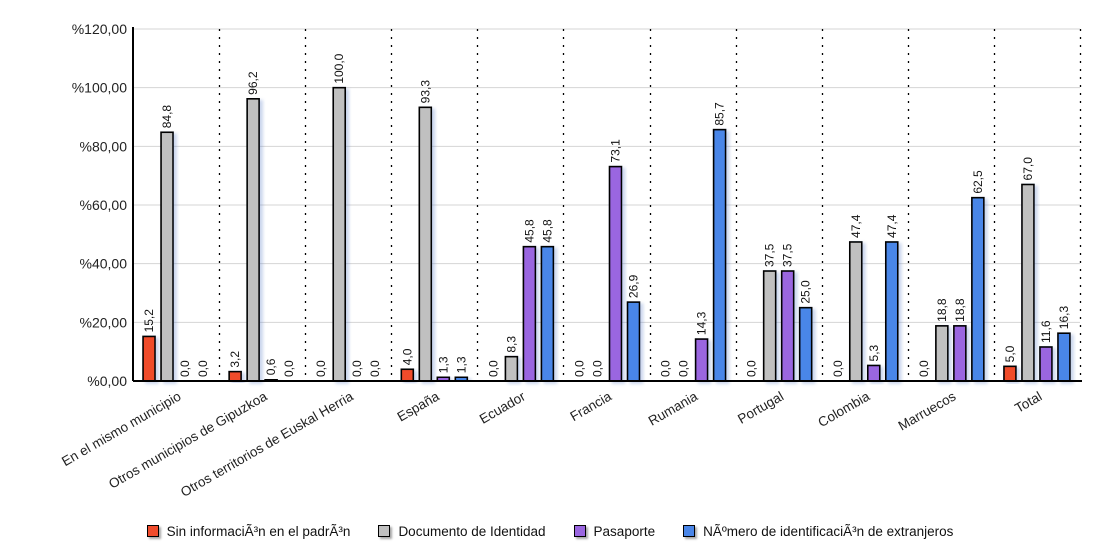 The width and height of the screenshot is (1100, 550). Describe the element at coordinates (502, 407) in the screenshot. I see `x-tick-label: Ecuador` at that location.